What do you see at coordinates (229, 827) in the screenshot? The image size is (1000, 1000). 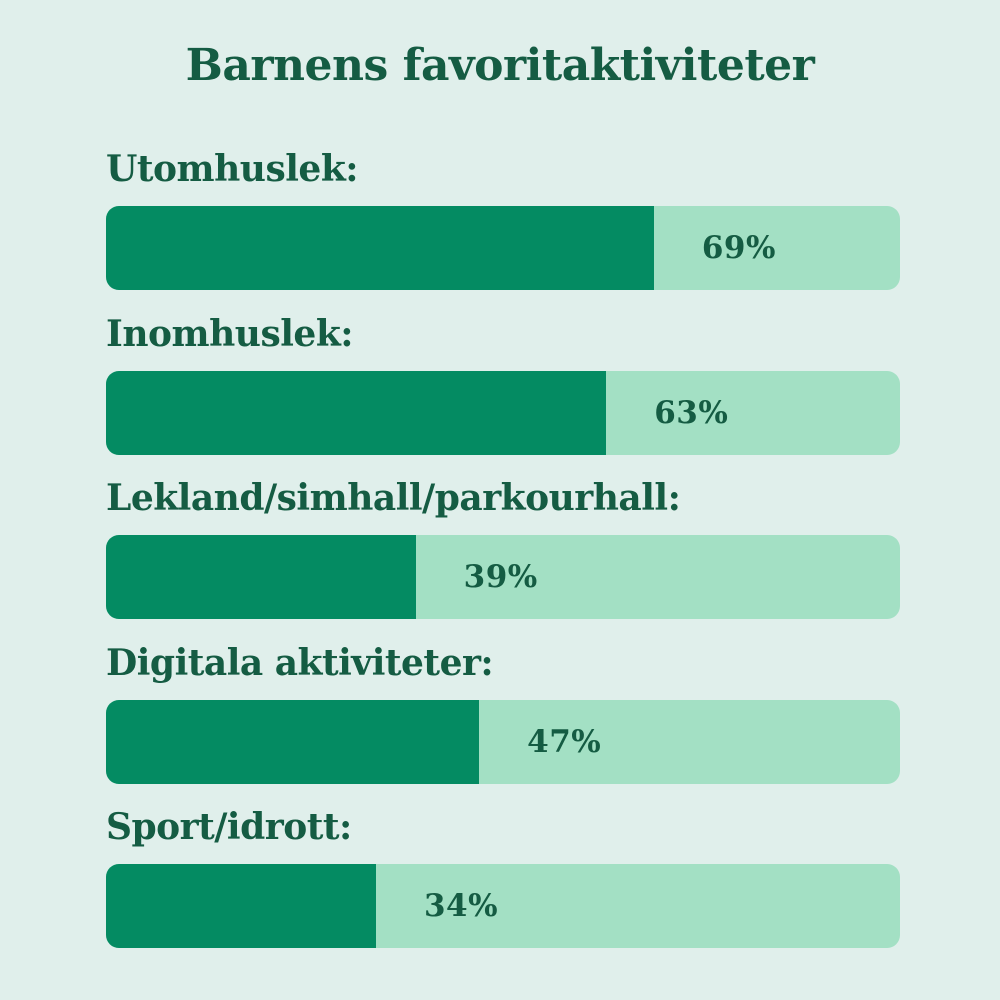 I see `category-label: Sport/idrott:` at bounding box center [229, 827].